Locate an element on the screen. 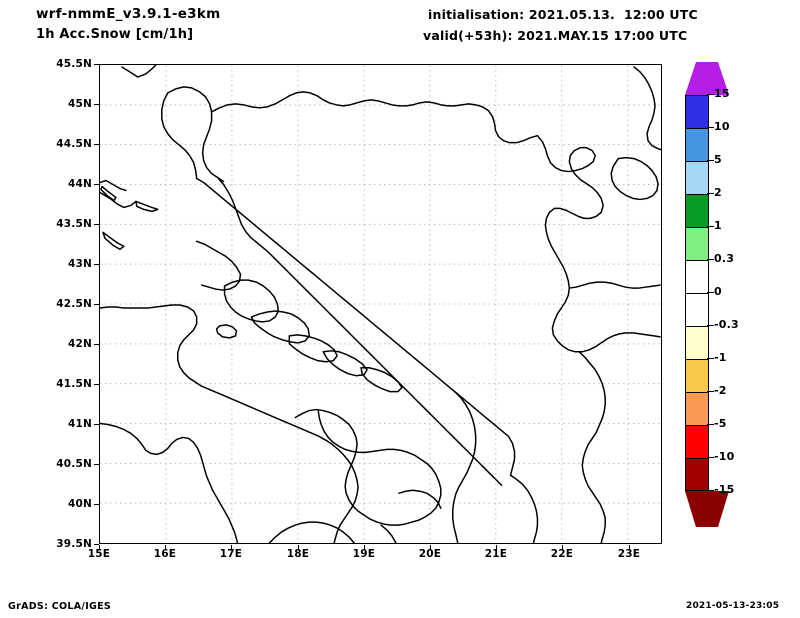  y-axis-label-39.5N: 39.5N is located at coordinates (74, 544).